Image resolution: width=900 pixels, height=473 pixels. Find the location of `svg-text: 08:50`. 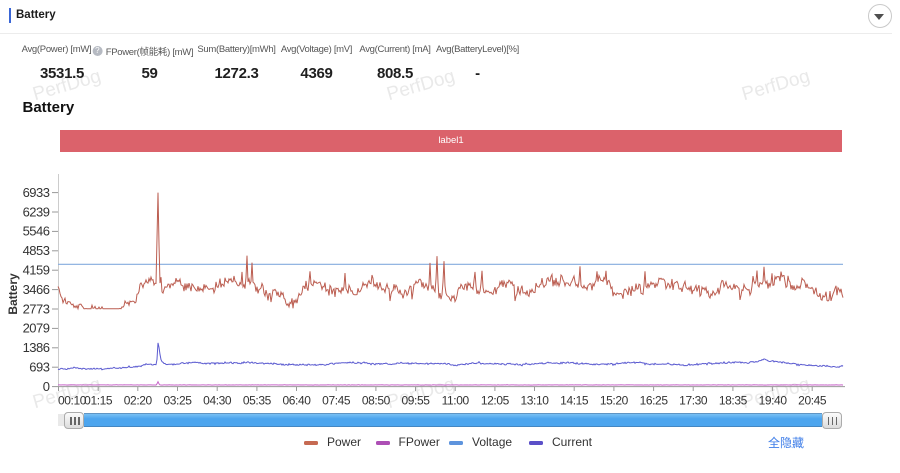

svg-text: 08:50 is located at coordinates (376, 401).